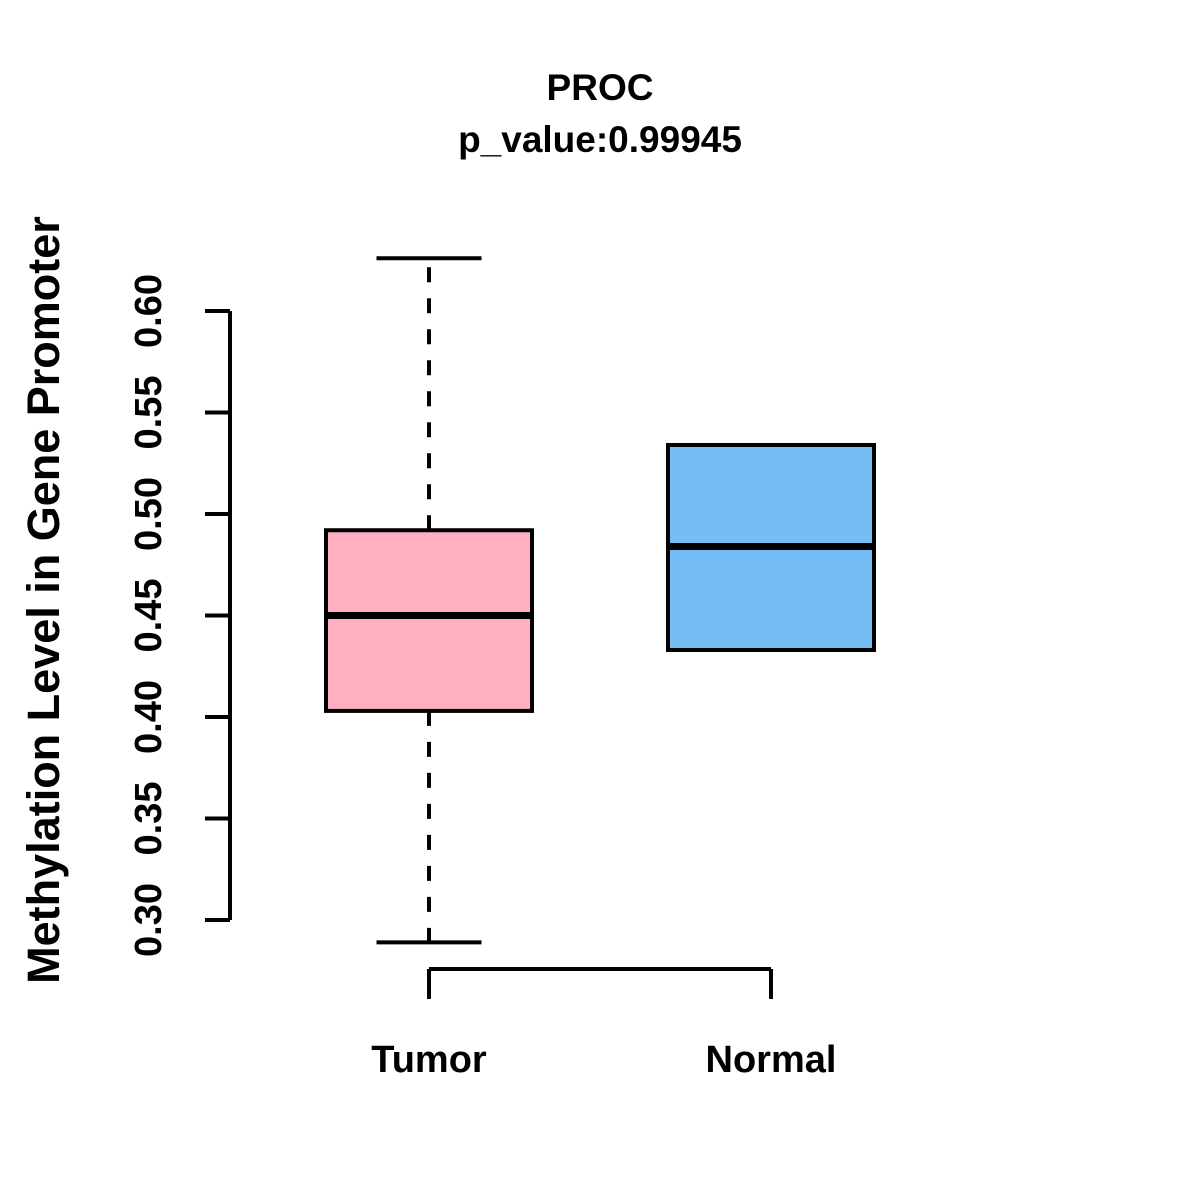 This screenshot has width=1200, height=1200. Describe the element at coordinates (149, 920) in the screenshot. I see `y-axis-tick-label: 0.30` at that location.